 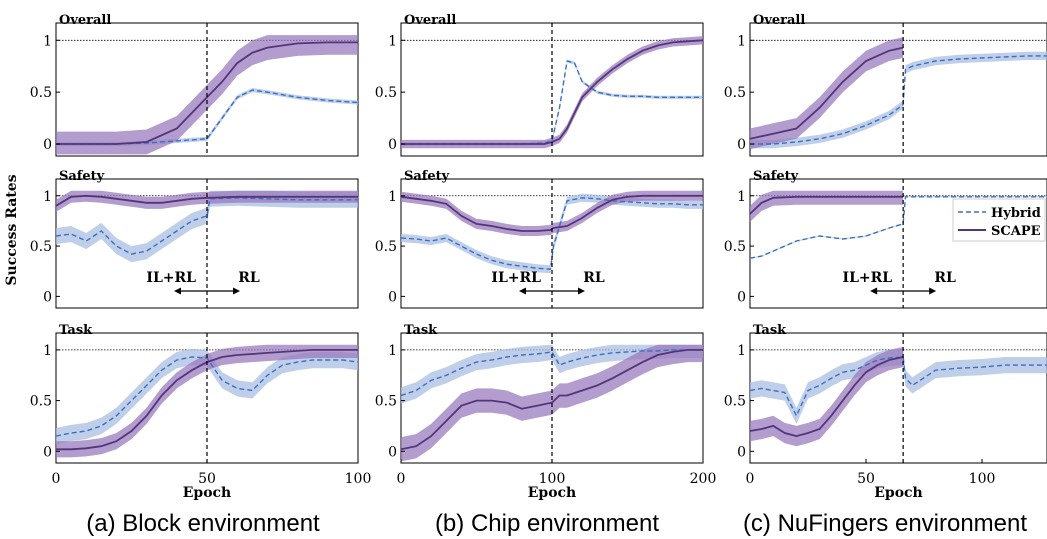 I want to click on caption-a: (a) Block environment, so click(x=203, y=523).